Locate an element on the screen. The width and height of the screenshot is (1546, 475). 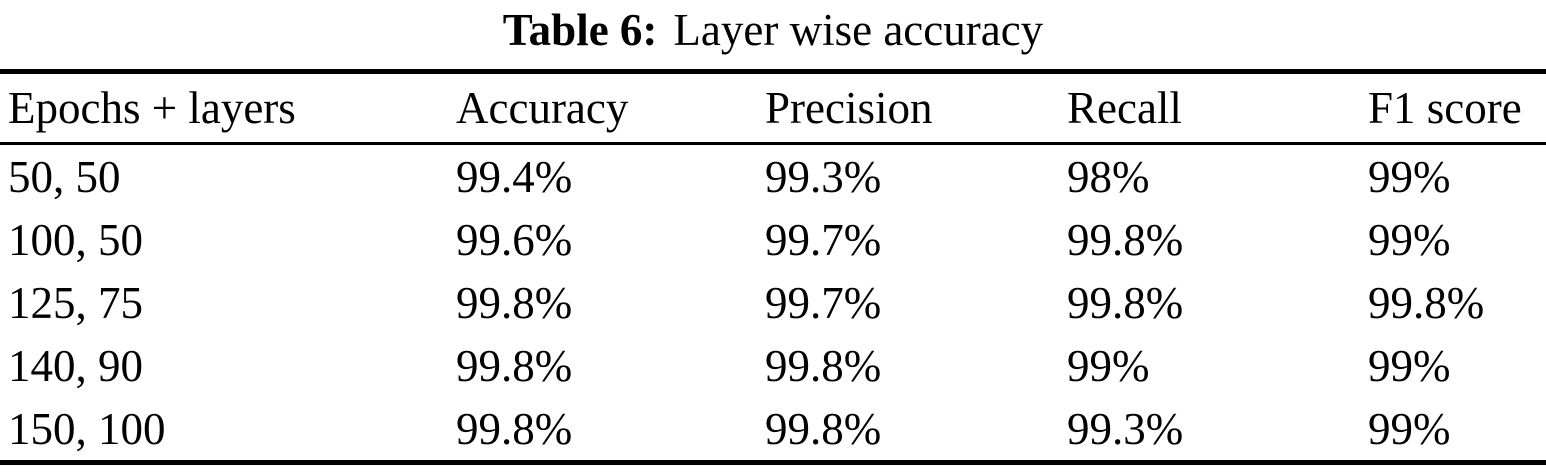
cell-epochs-layers: 50, 50 is located at coordinates (64, 176).